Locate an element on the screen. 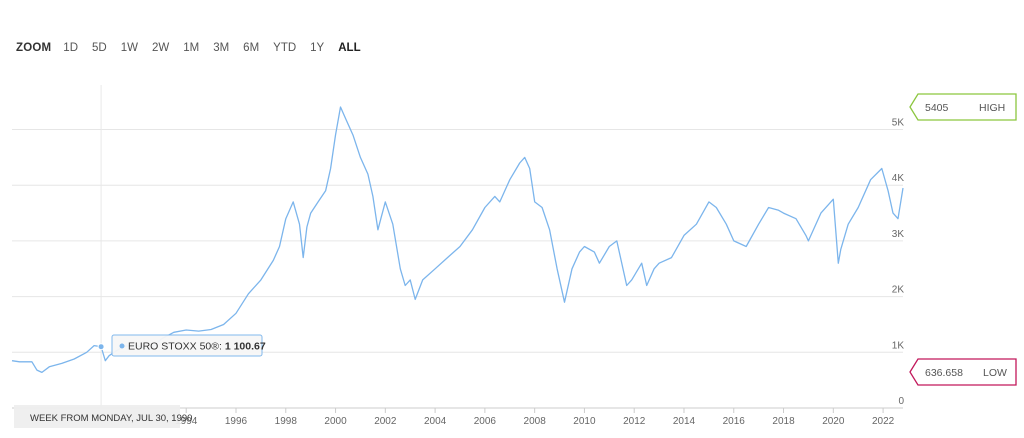  x-tick-label: 2014 is located at coordinates (684, 421).